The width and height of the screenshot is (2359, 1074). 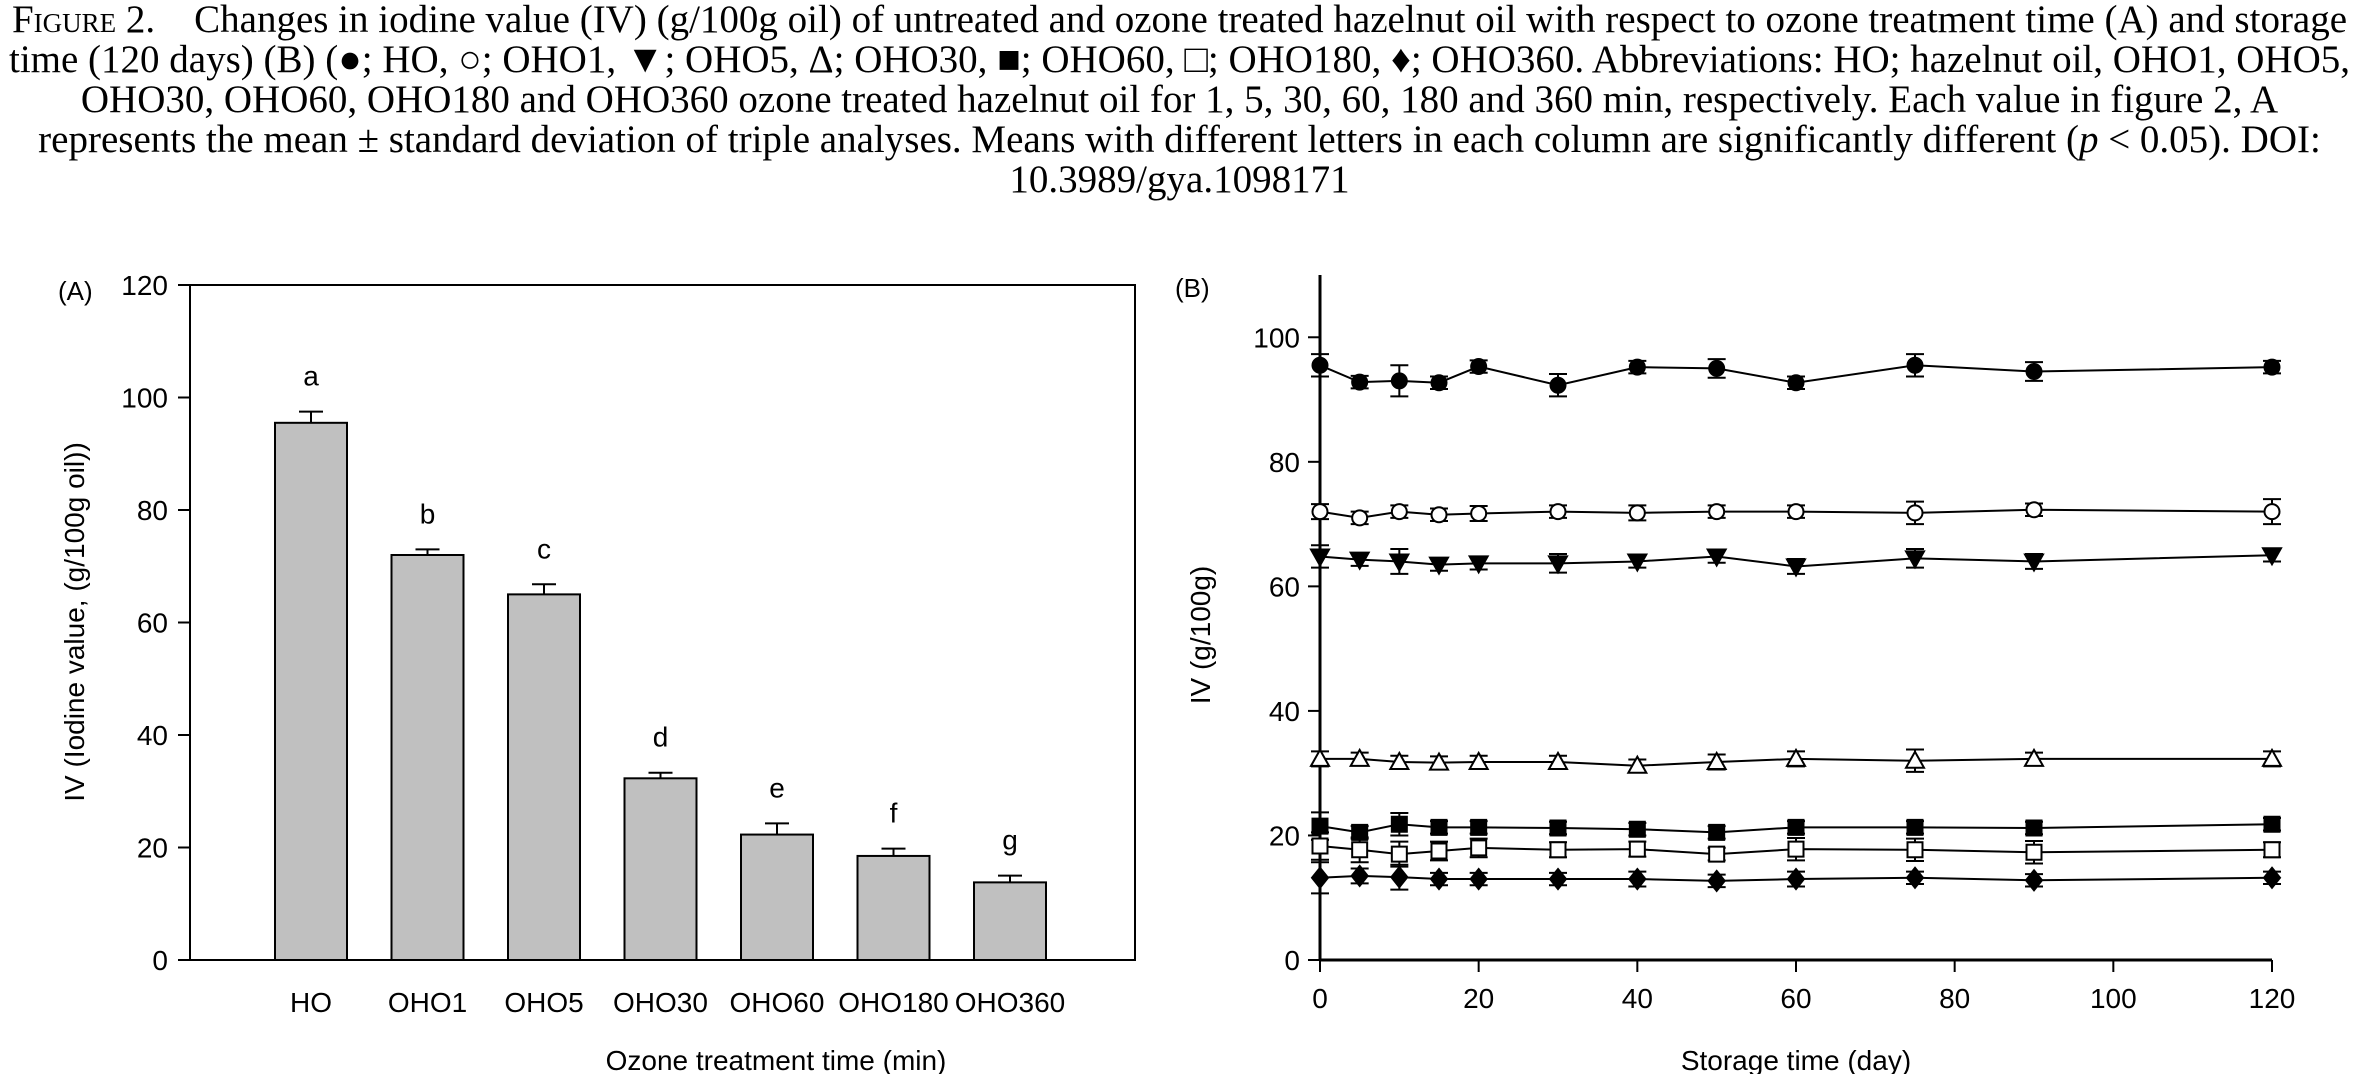 What do you see at coordinates (1292, 960) in the screenshot?
I see `panel-b-y-tick-label: 0` at bounding box center [1292, 960].